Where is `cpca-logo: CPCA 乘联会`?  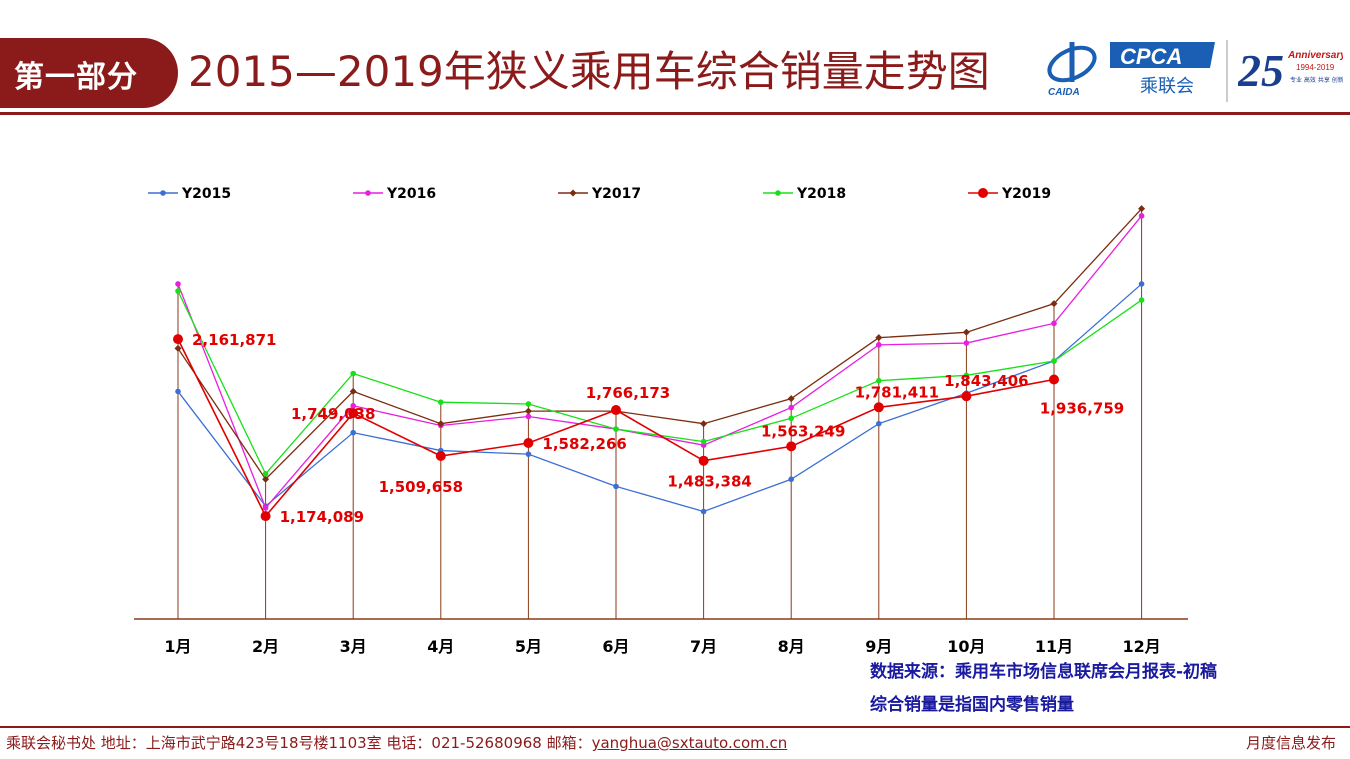 cpca-logo: CPCA 乘联会 is located at coordinates (1162, 69).